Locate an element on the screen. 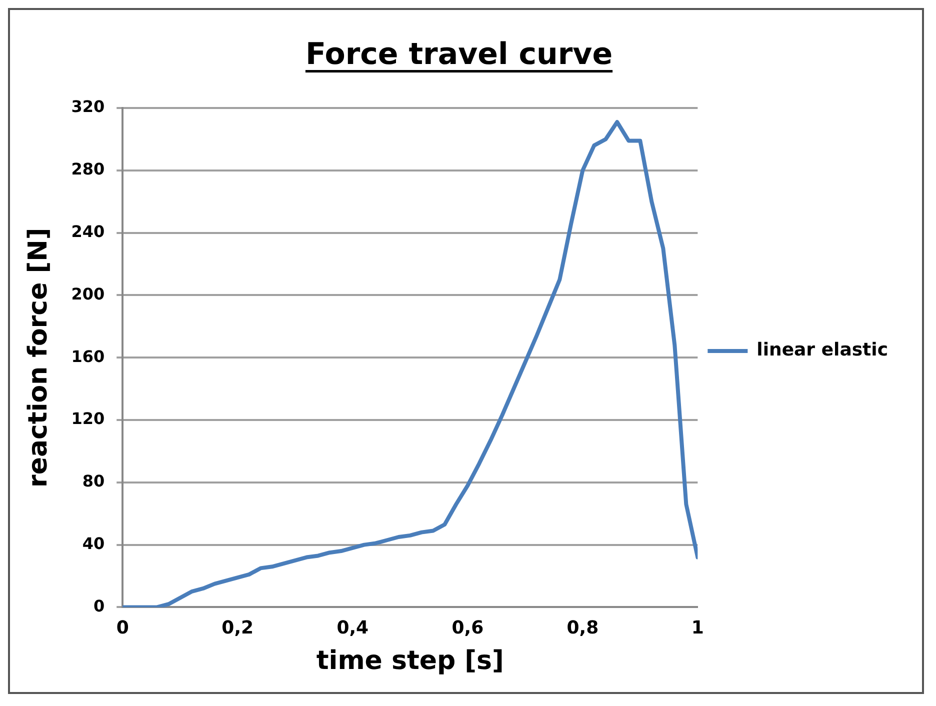  y-tick-label: 0 is located at coordinates (99, 606).